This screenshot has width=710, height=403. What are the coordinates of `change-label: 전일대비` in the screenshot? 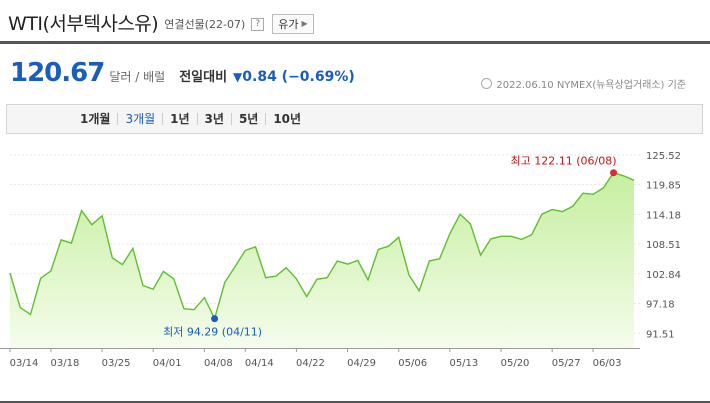 It's located at (203, 77).